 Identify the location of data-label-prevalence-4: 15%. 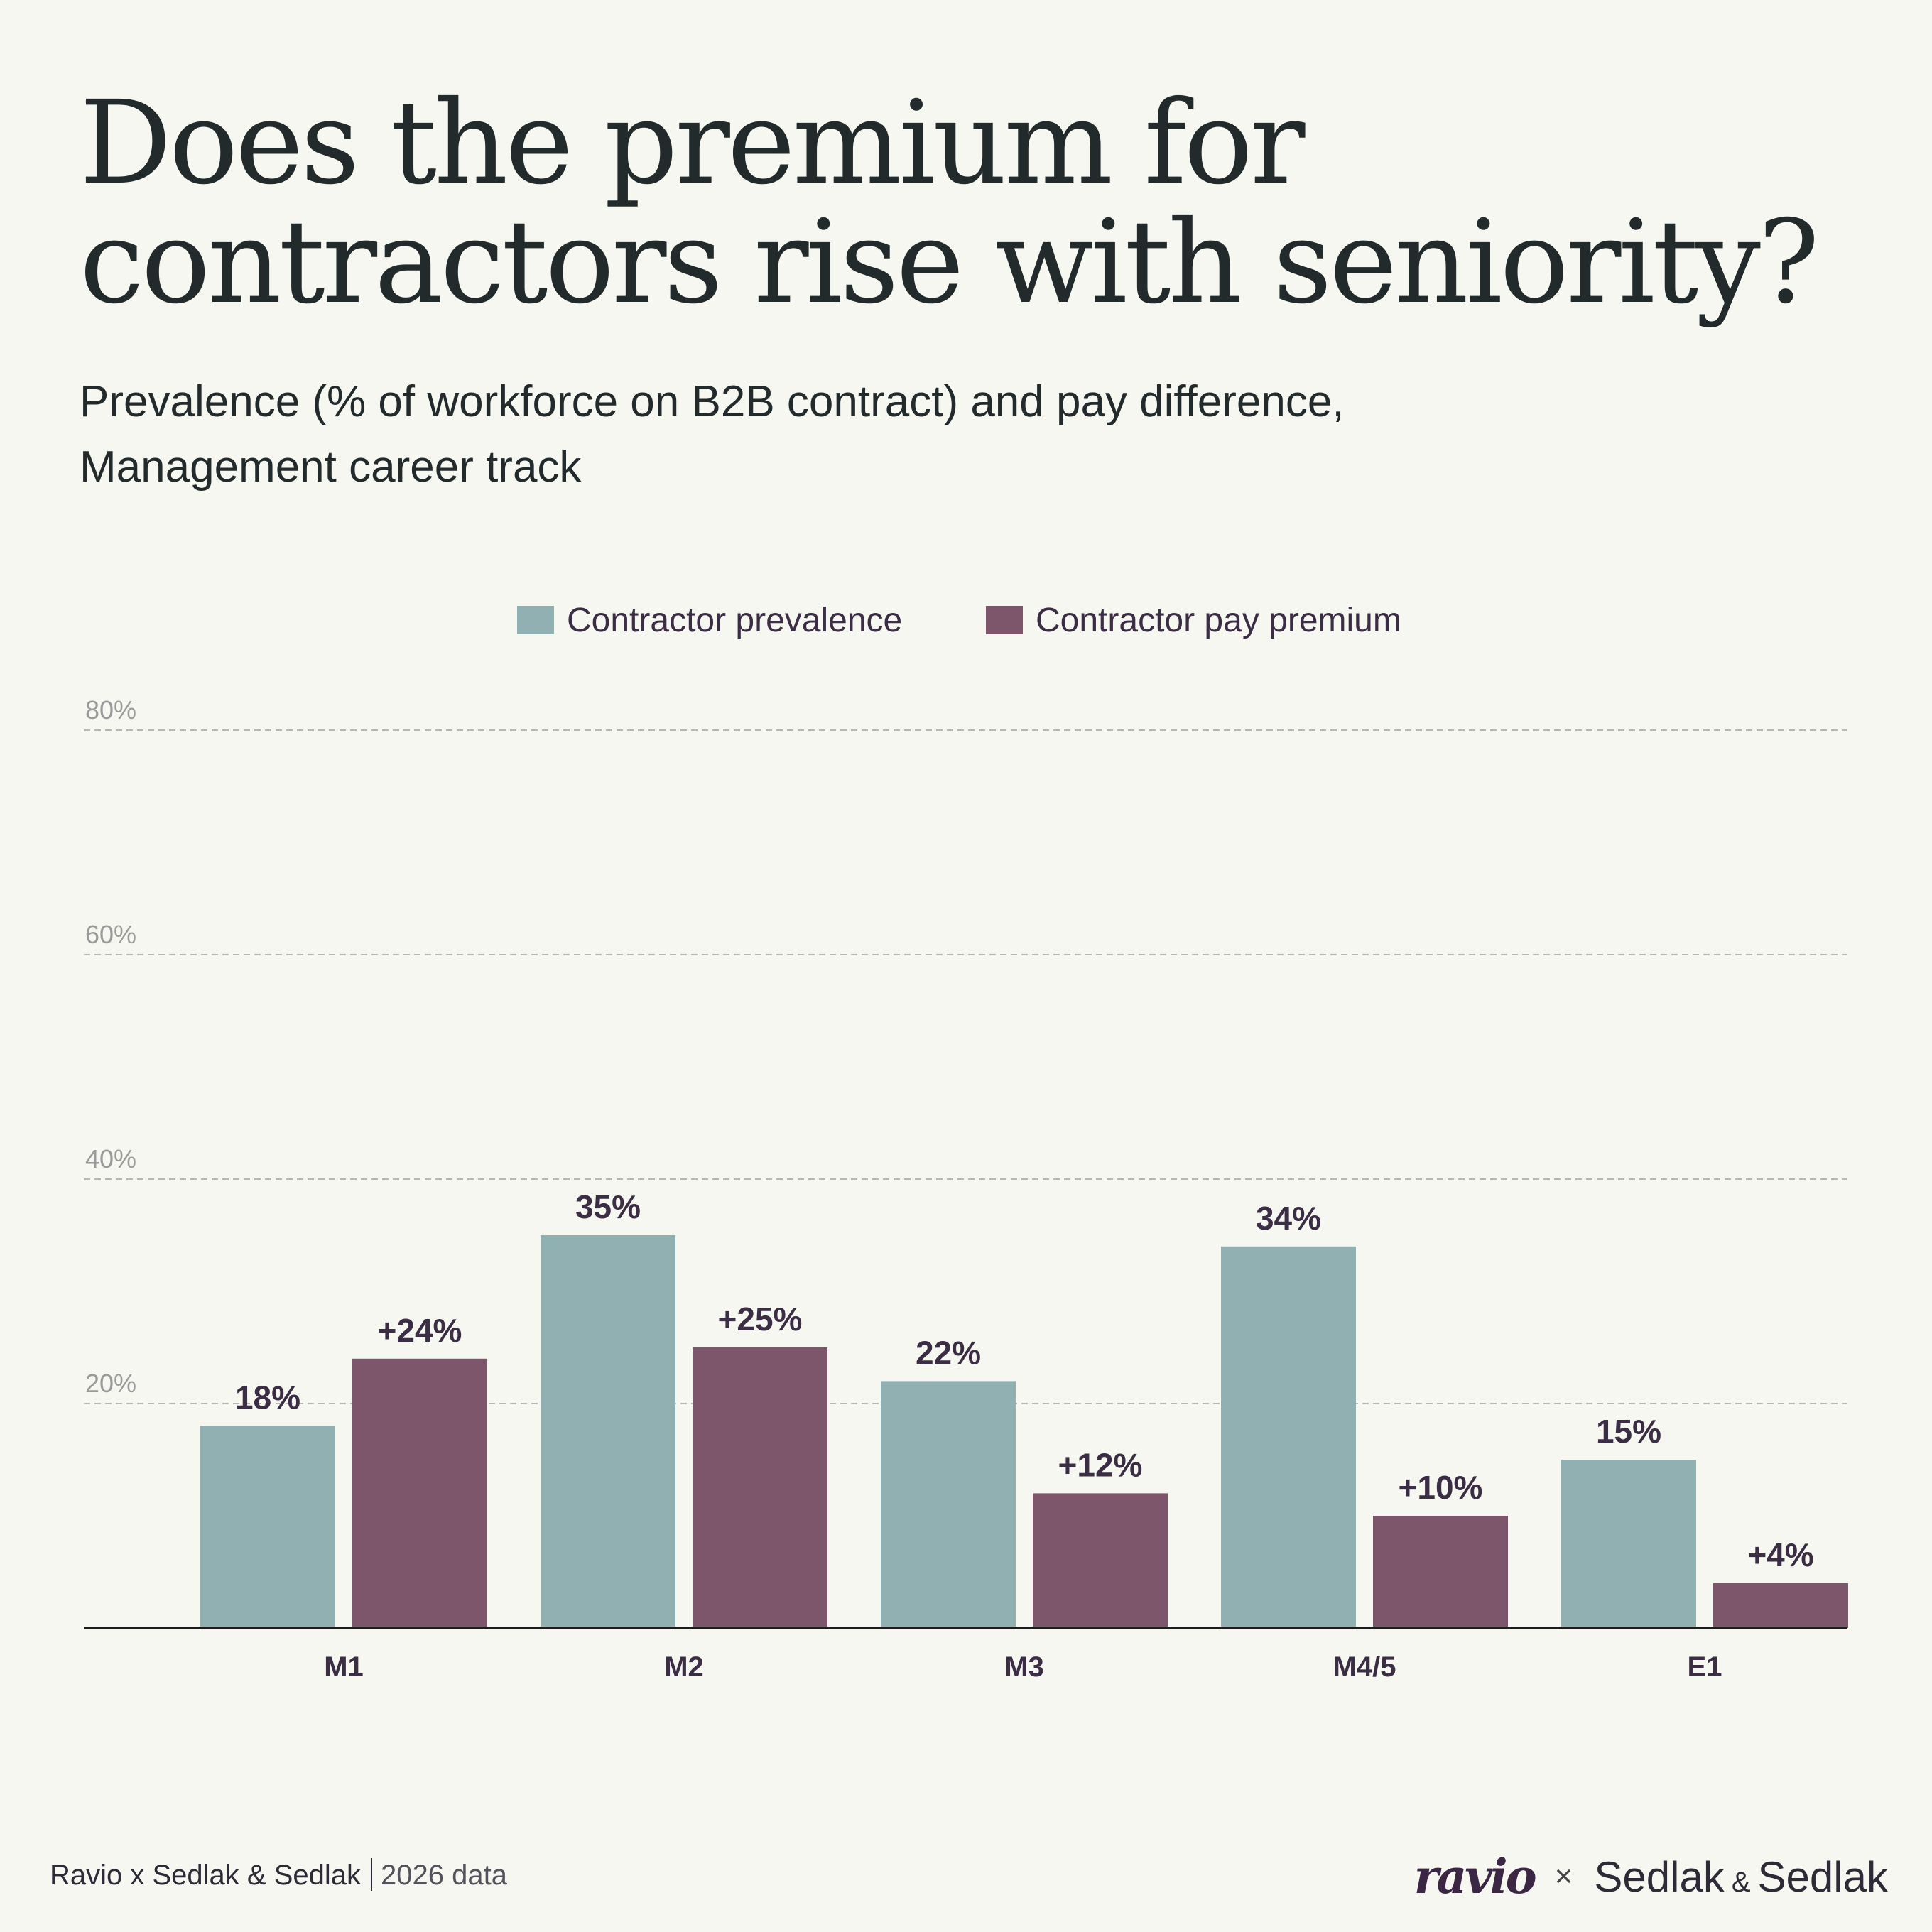
(1629, 1431).